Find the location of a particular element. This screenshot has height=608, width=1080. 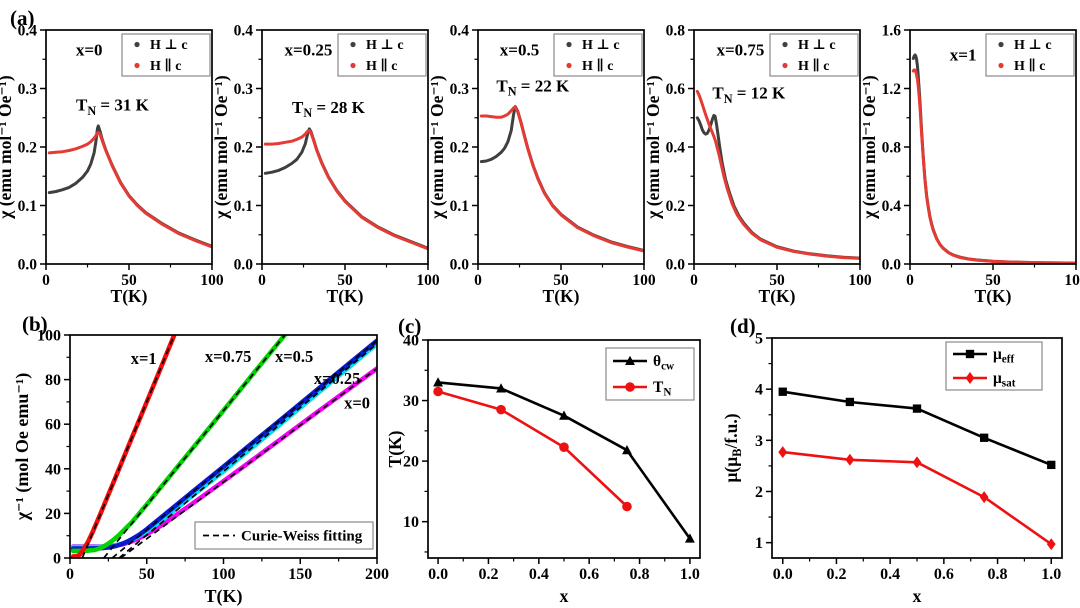

svg-text: θcw is located at coordinates (663, 363).